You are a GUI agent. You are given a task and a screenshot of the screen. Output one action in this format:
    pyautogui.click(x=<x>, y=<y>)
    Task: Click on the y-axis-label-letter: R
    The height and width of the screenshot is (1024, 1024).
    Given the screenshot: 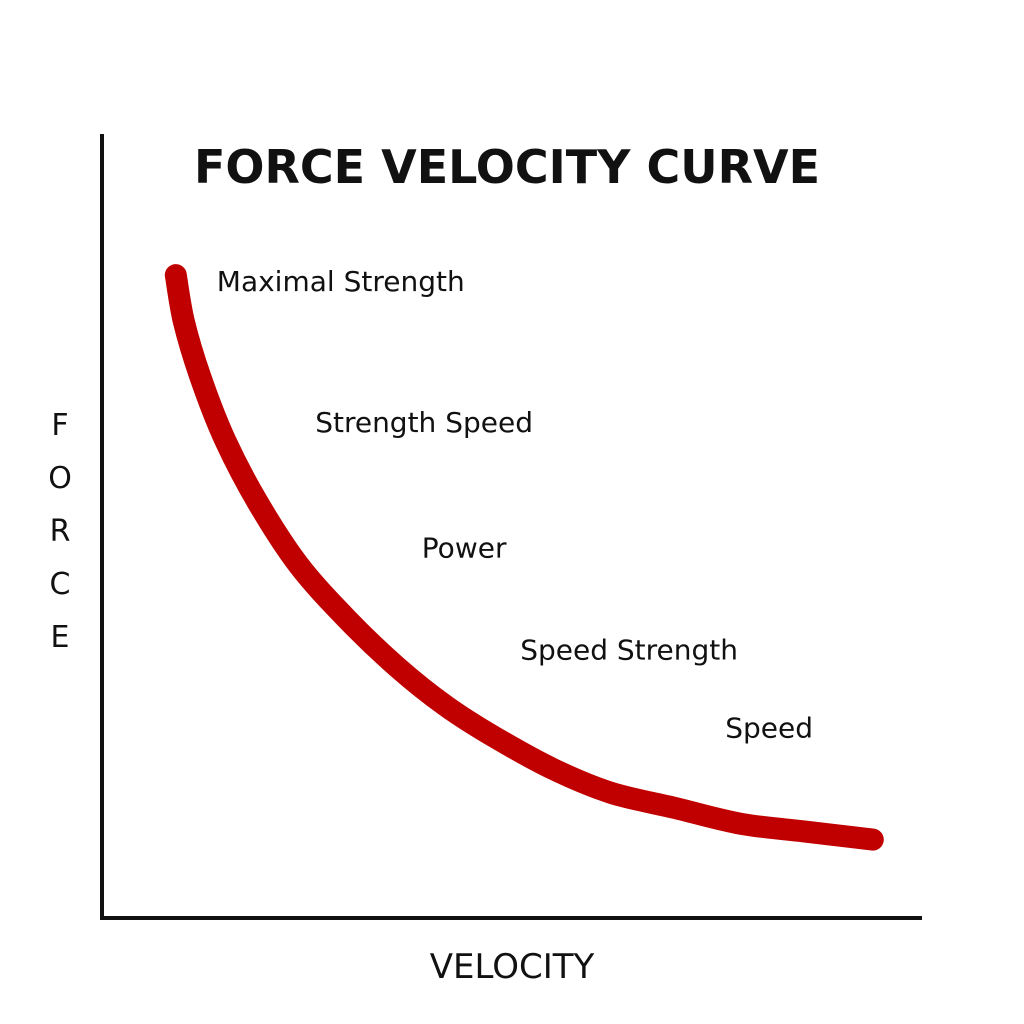 What is the action you would take?
    pyautogui.click(x=60, y=531)
    